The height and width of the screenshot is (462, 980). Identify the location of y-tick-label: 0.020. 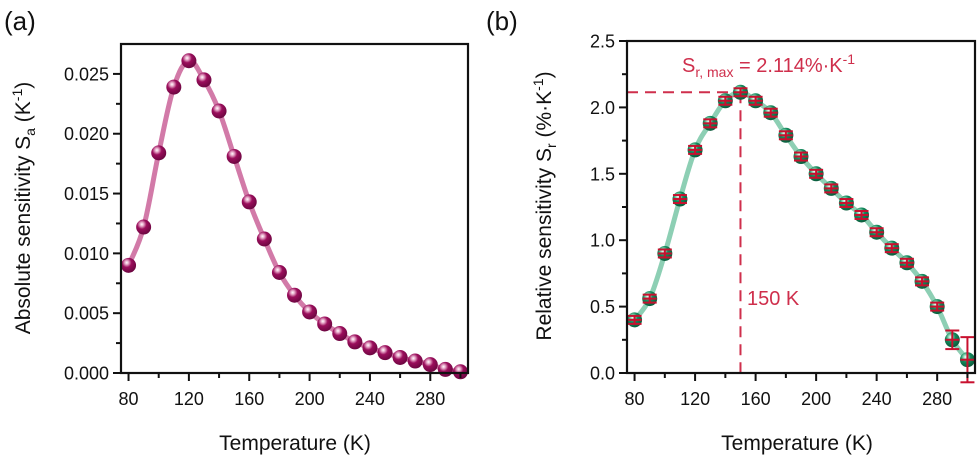
(86, 134).